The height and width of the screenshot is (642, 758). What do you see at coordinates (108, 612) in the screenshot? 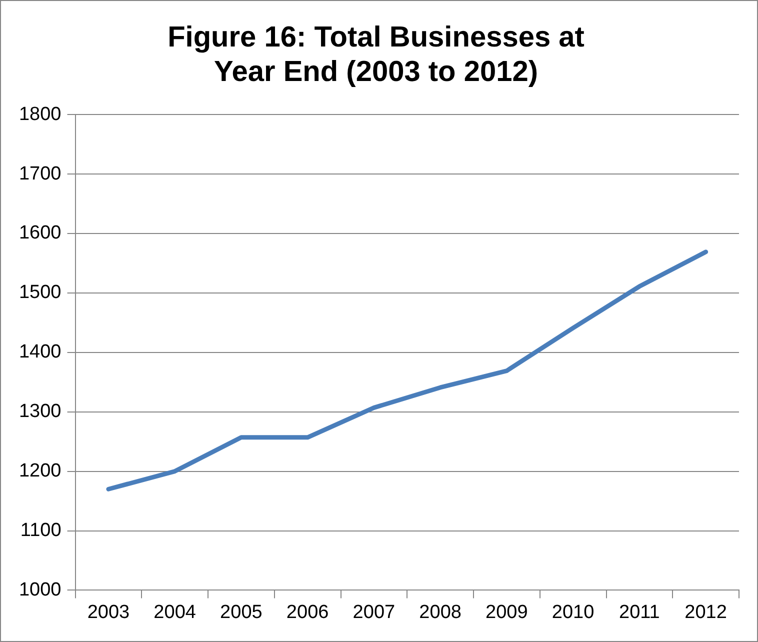
I see `x-tick-label: 2003` at bounding box center [108, 612].